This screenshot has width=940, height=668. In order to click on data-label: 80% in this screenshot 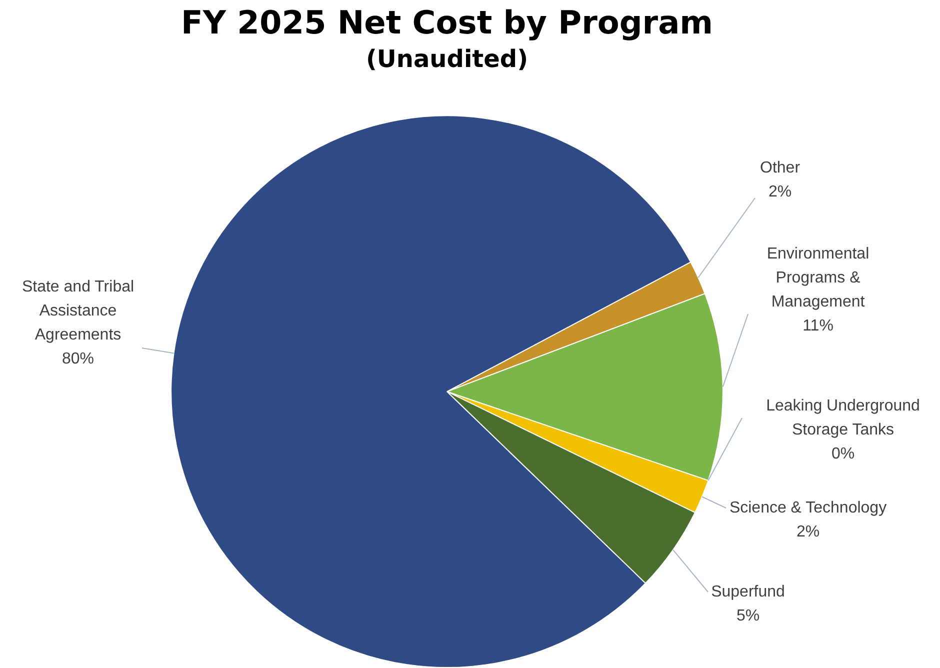, I will do `click(78, 359)`.